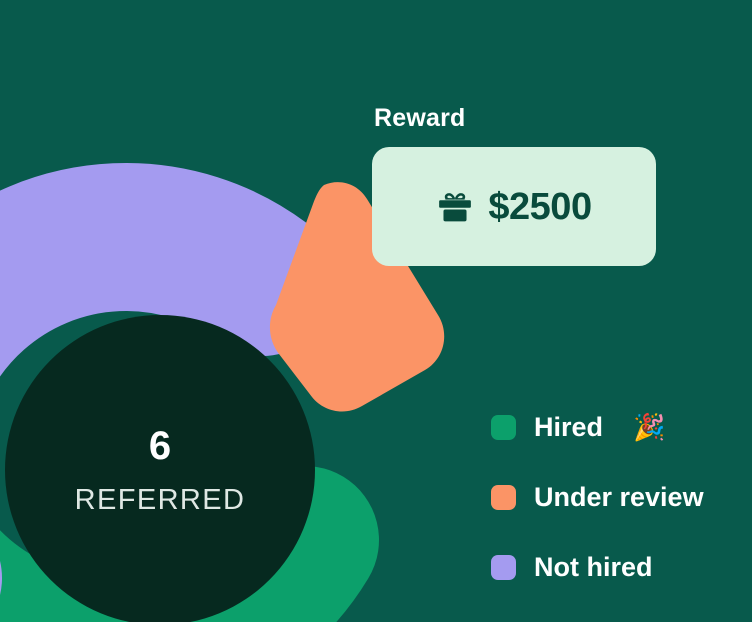  Describe the element at coordinates (503, 427) in the screenshot. I see `legend-swatch-hired` at that location.